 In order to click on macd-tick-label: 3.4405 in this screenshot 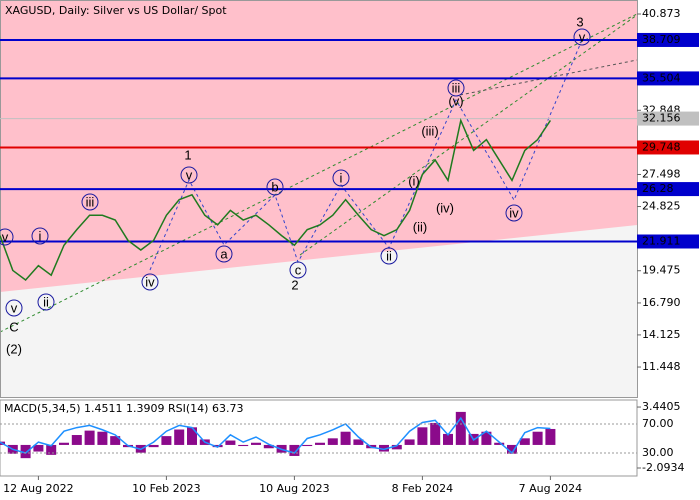, I will do `click(661, 406)`.